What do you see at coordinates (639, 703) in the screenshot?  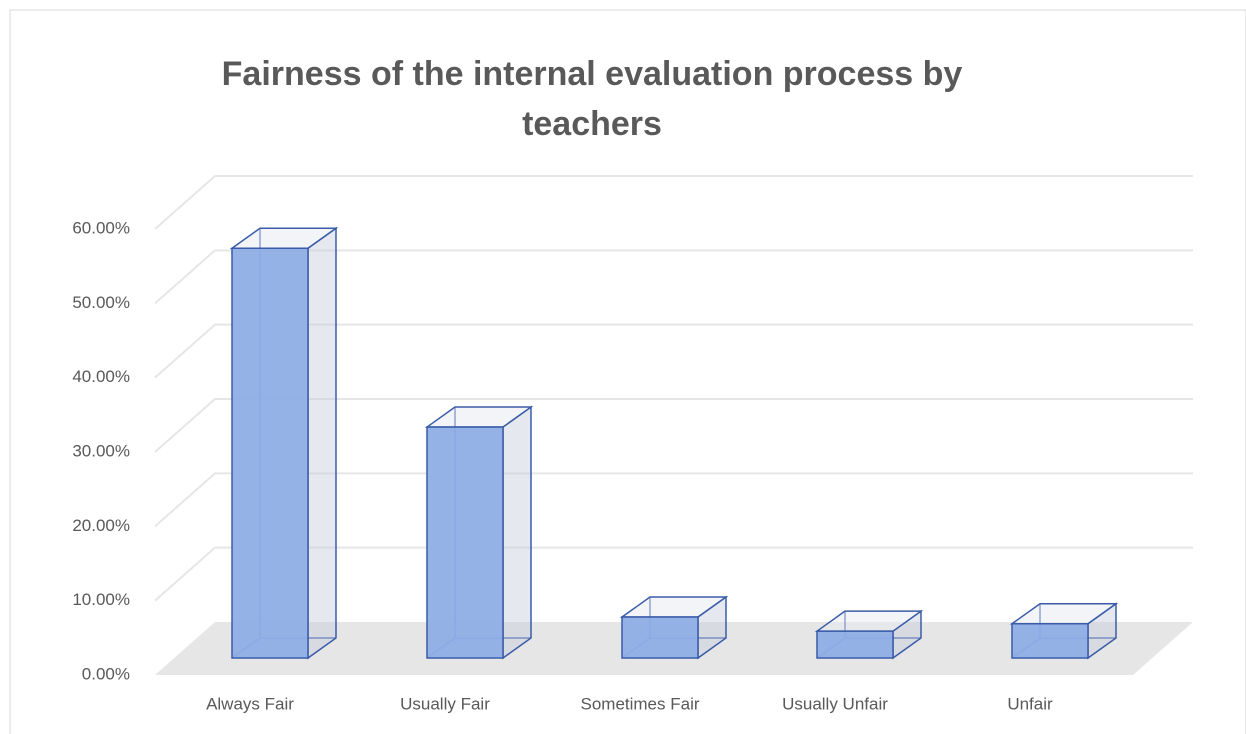 I see `x-tick-label: Sometimes Fair` at bounding box center [639, 703].